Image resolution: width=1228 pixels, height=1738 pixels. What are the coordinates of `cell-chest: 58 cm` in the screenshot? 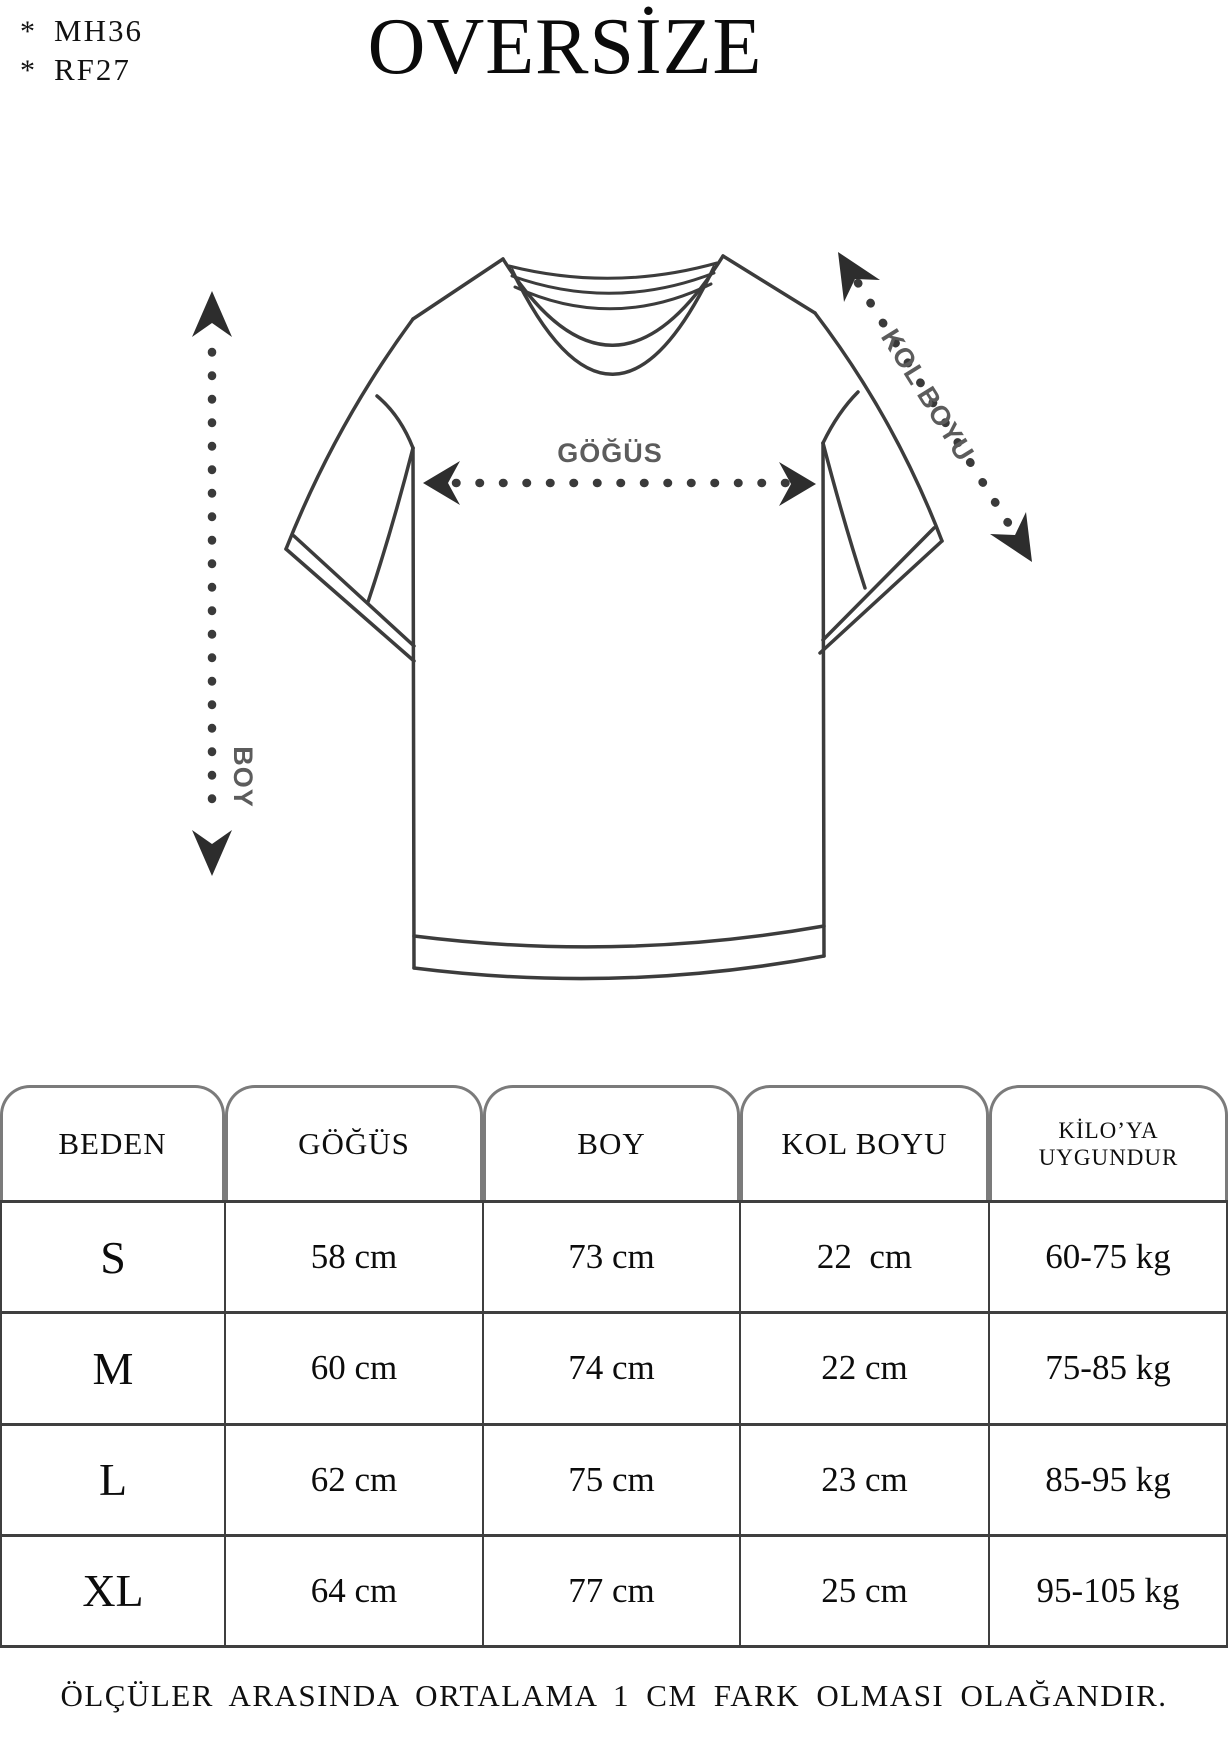 It's located at (355, 1257).